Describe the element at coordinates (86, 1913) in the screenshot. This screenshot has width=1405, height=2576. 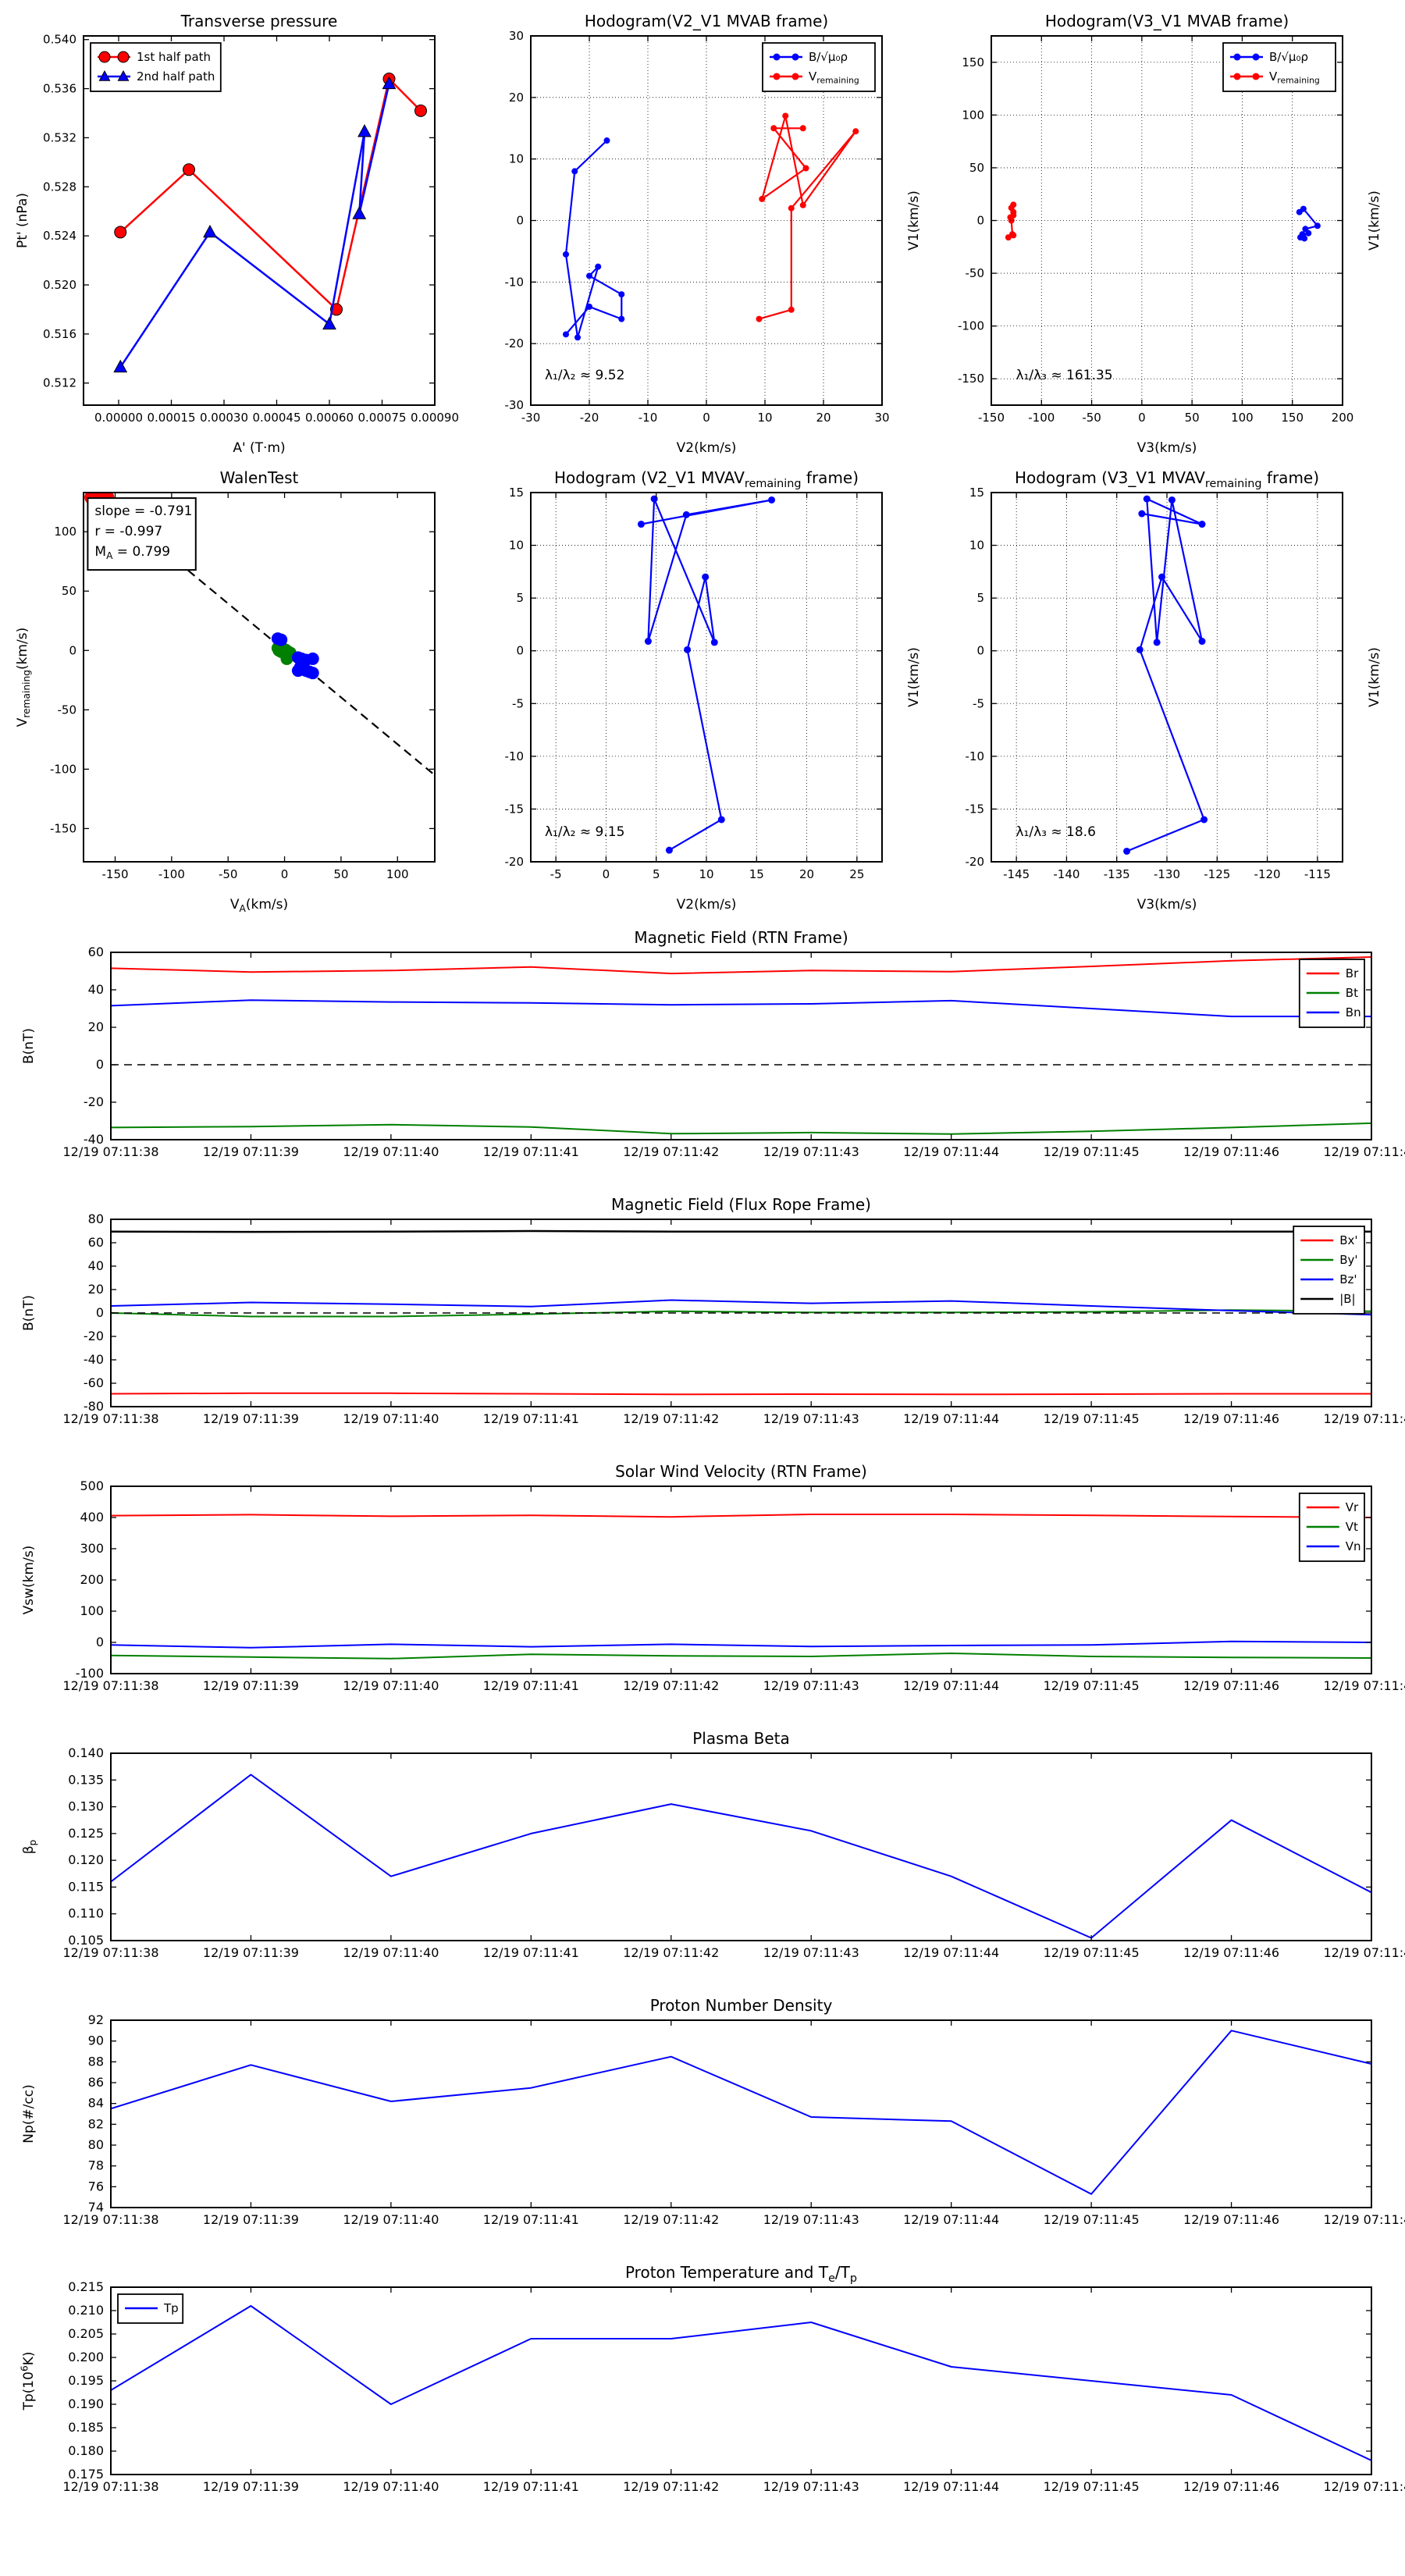
I see `svg-text: 0.110` at that location.